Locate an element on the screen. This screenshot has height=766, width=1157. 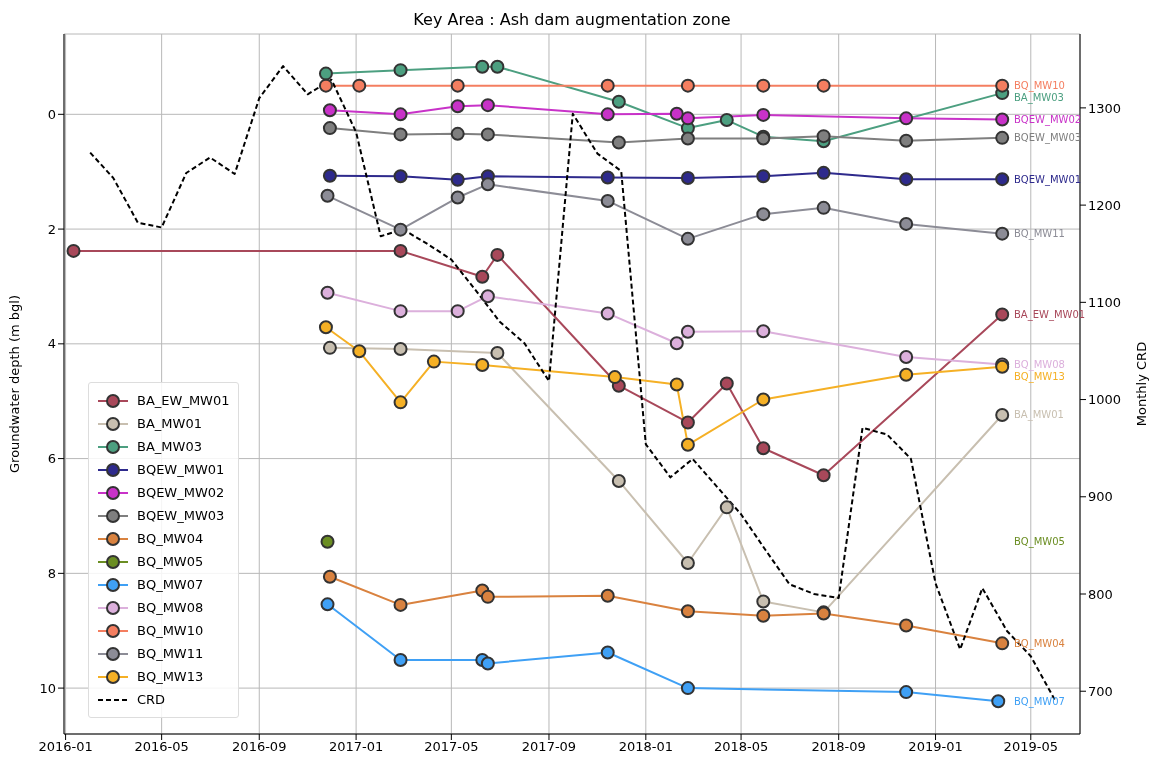
legend-label: BQ_MW10 is located at coordinates (170, 630).